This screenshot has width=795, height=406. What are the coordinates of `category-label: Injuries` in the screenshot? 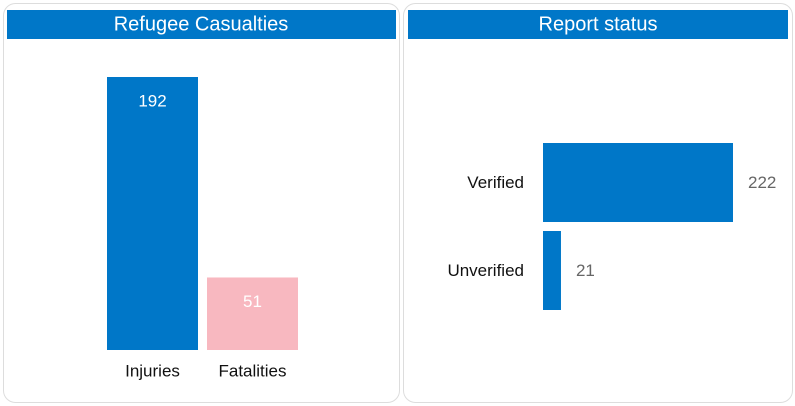 It's located at (152, 370).